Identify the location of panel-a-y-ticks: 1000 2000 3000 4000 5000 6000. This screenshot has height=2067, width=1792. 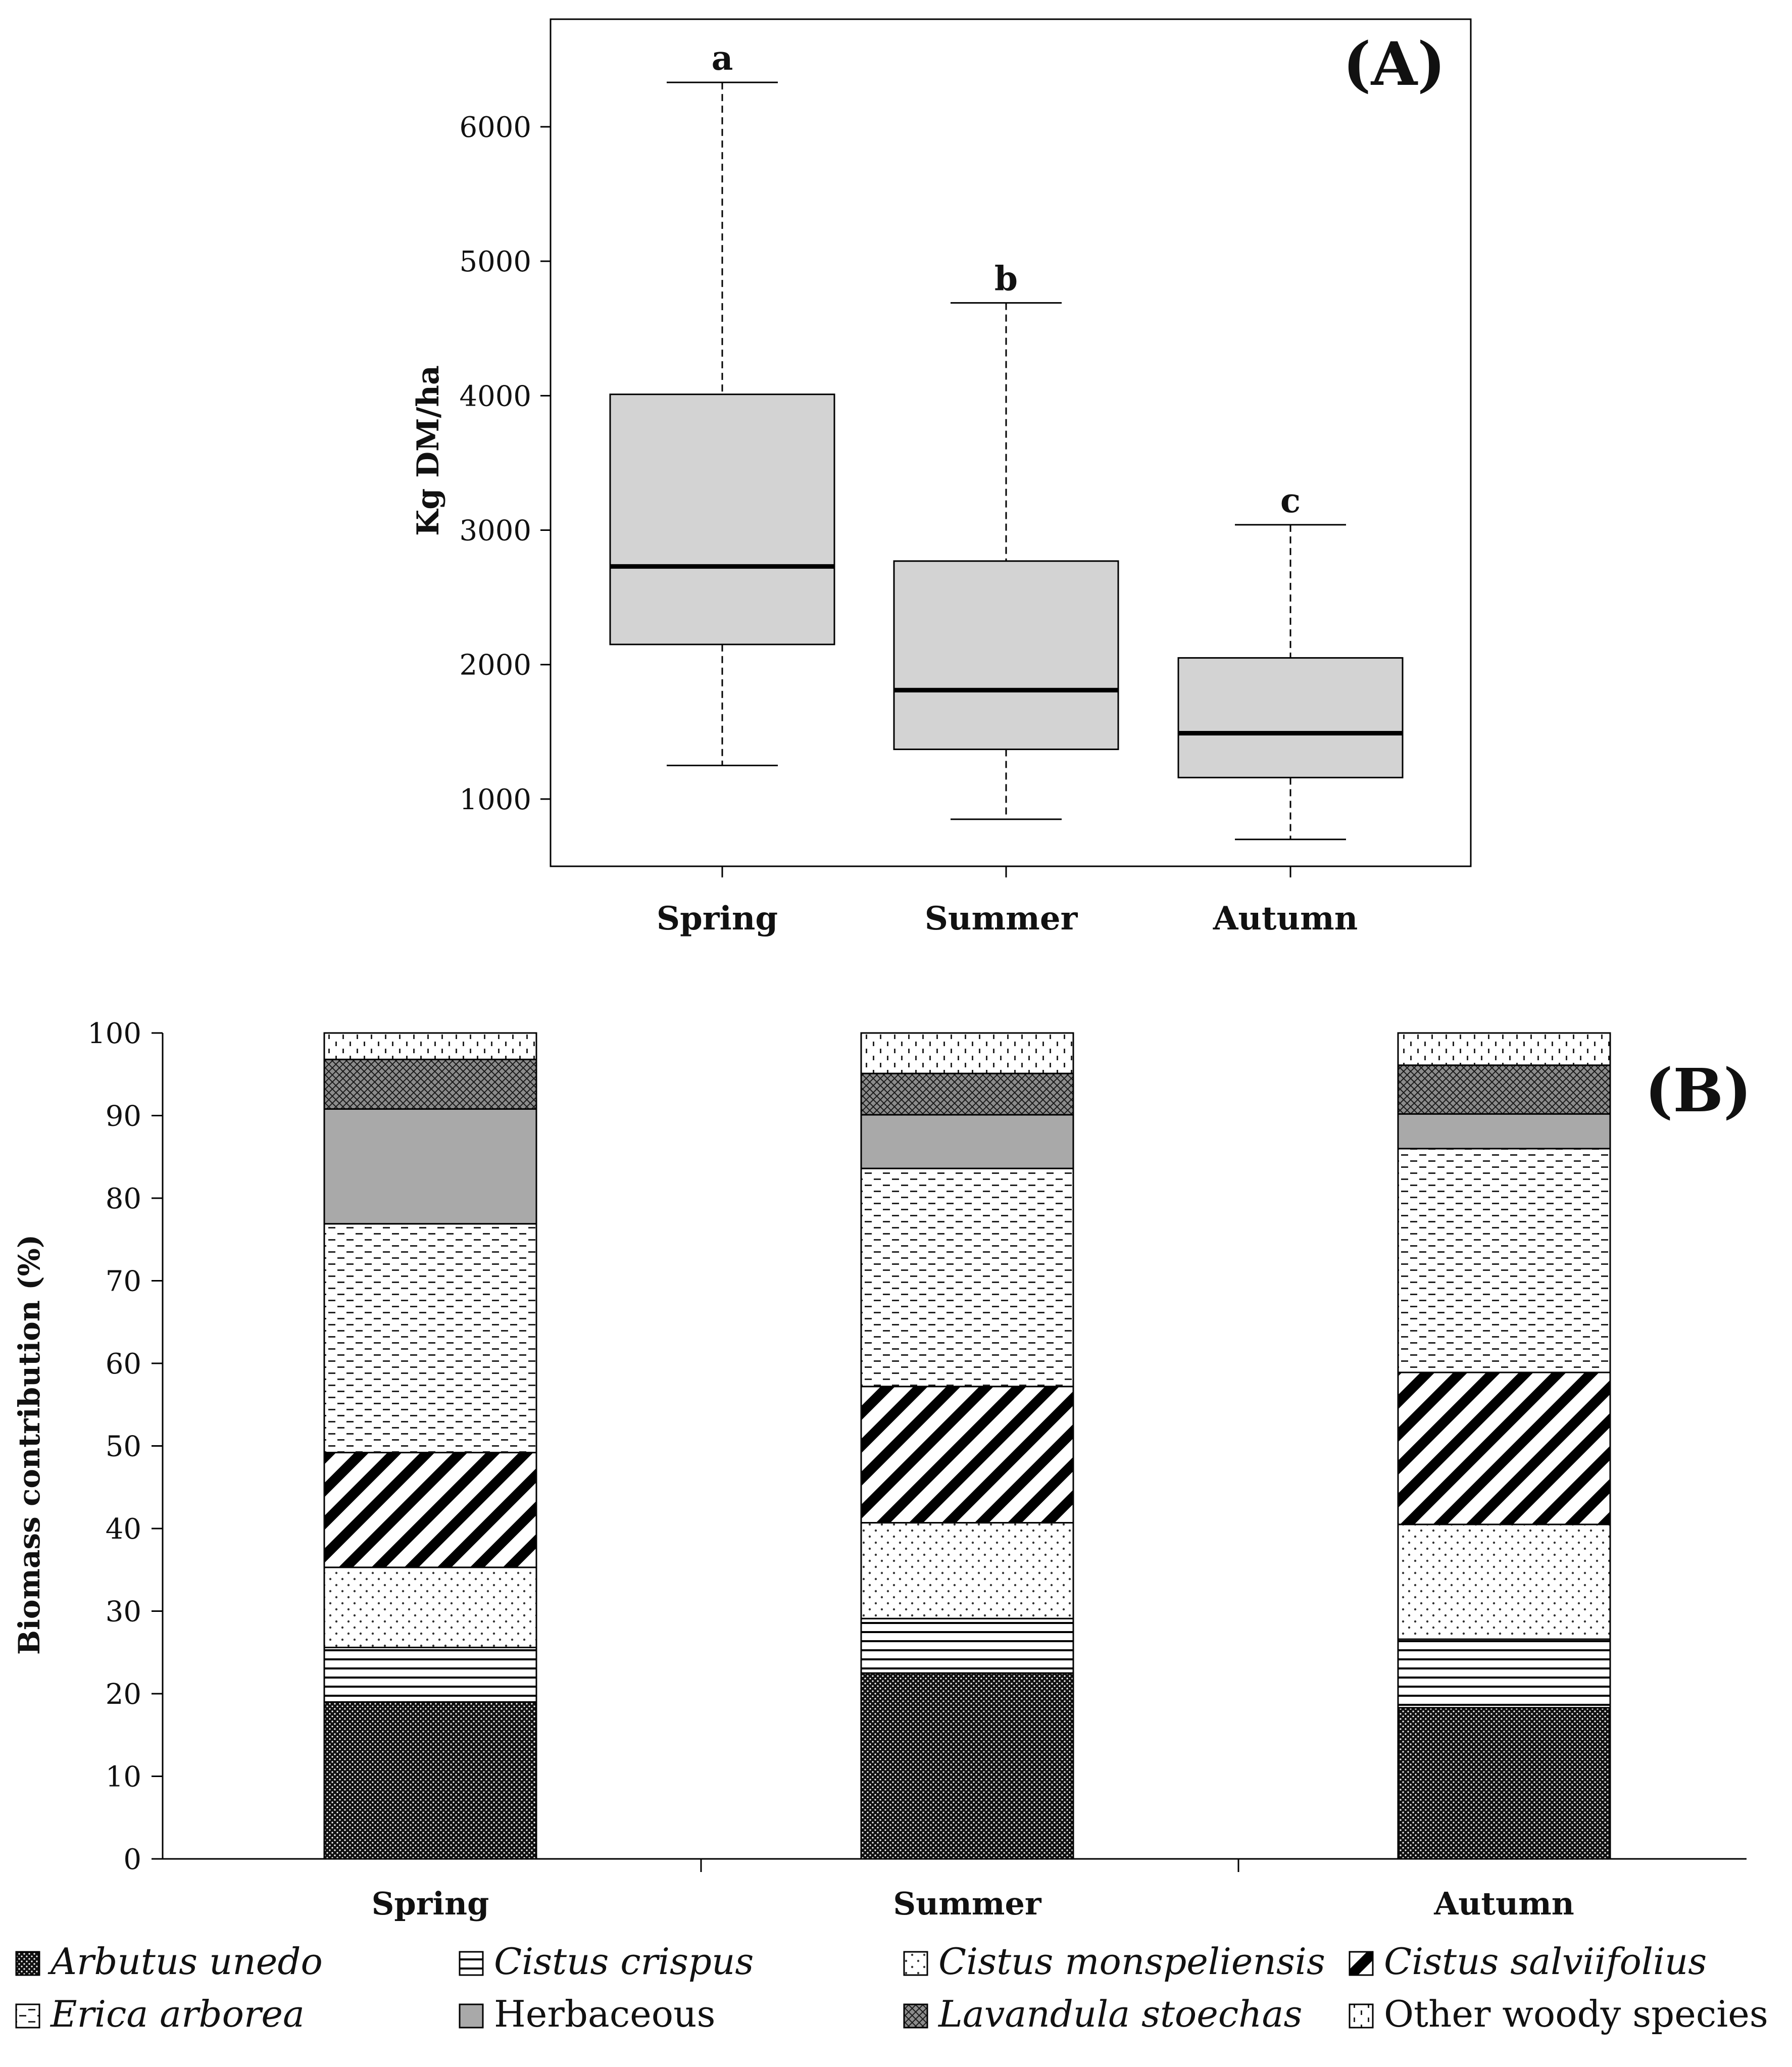
(505, 463).